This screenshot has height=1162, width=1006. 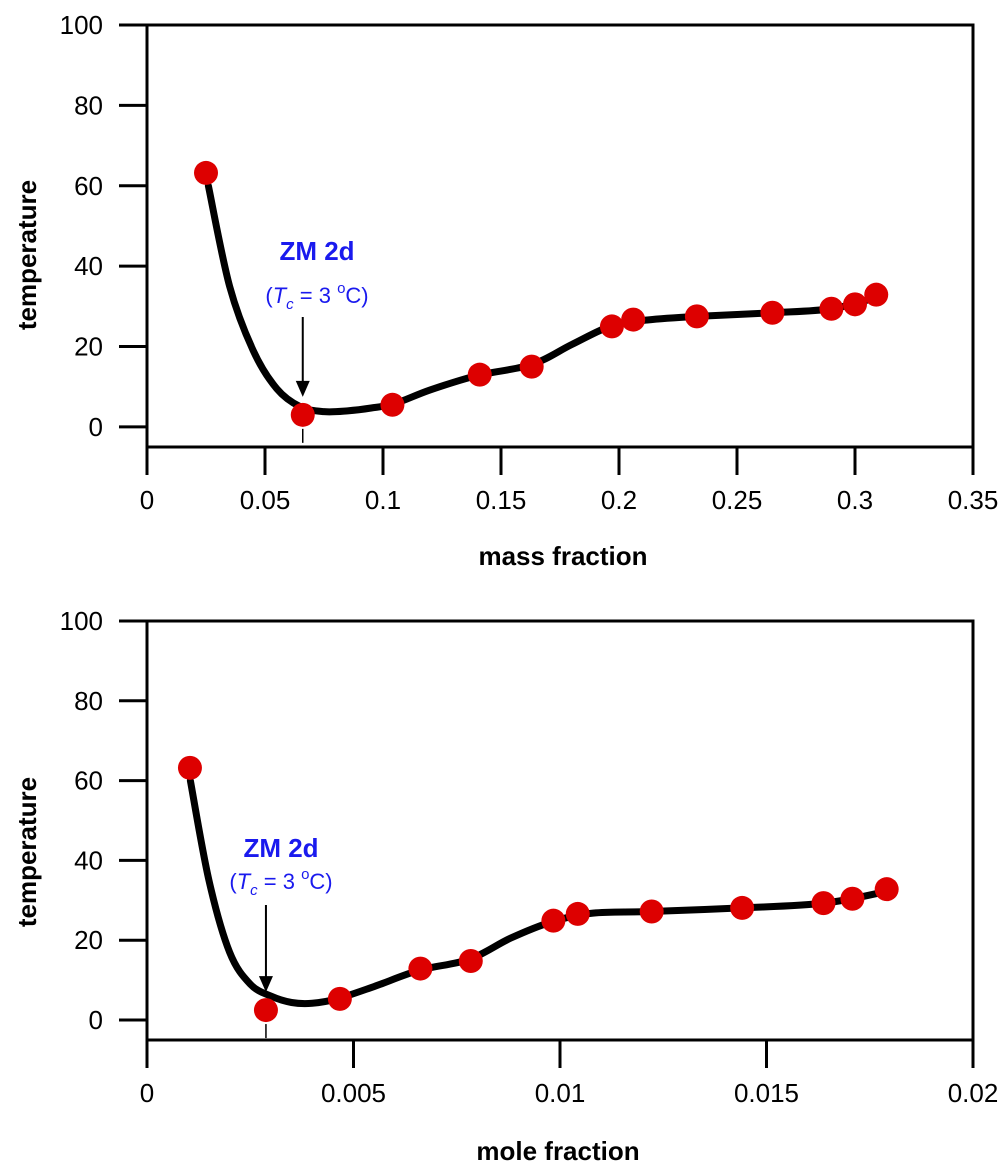 What do you see at coordinates (501, 500) in the screenshot?
I see `x-tick-label: 0.15` at bounding box center [501, 500].